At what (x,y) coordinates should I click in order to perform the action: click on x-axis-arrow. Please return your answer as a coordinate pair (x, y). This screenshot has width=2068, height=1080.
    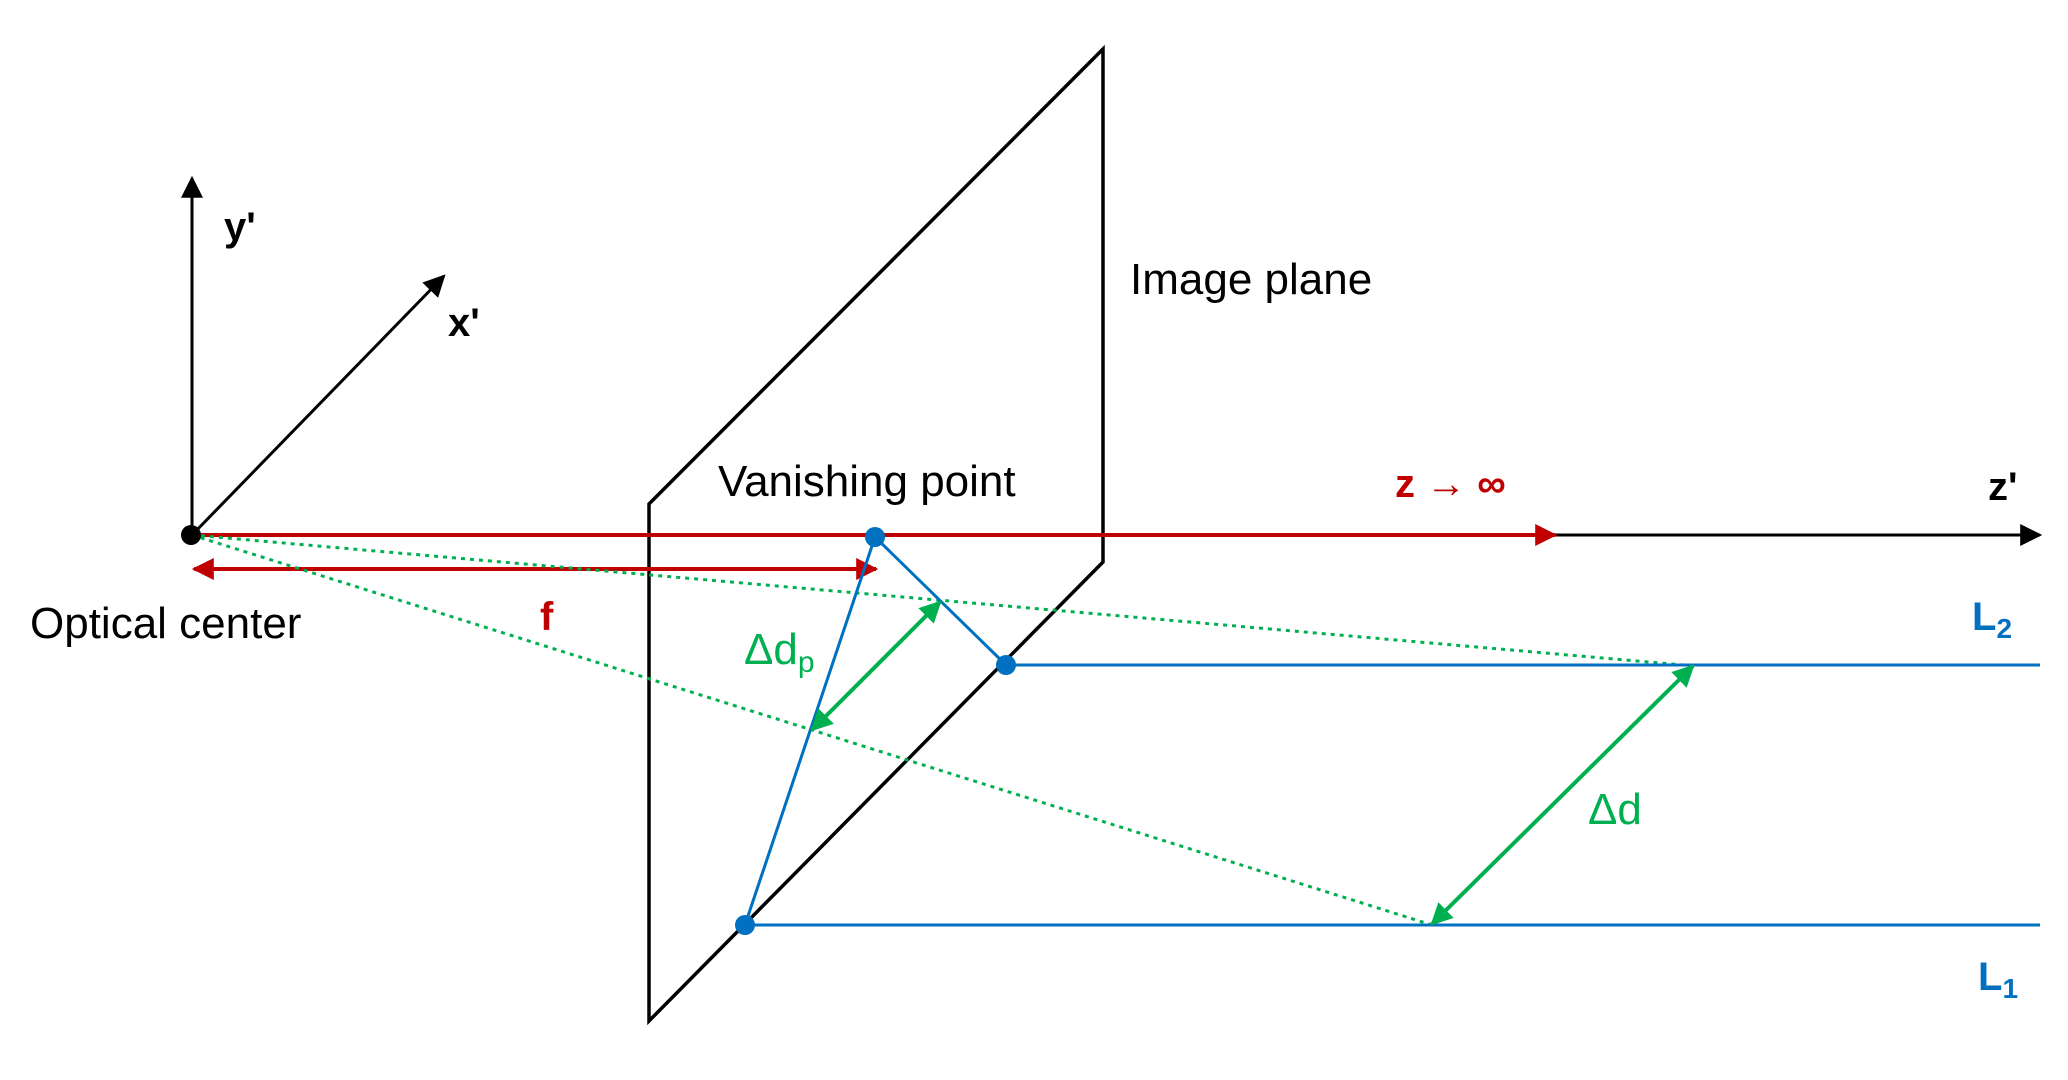
    Looking at the image, I should click on (318, 405).